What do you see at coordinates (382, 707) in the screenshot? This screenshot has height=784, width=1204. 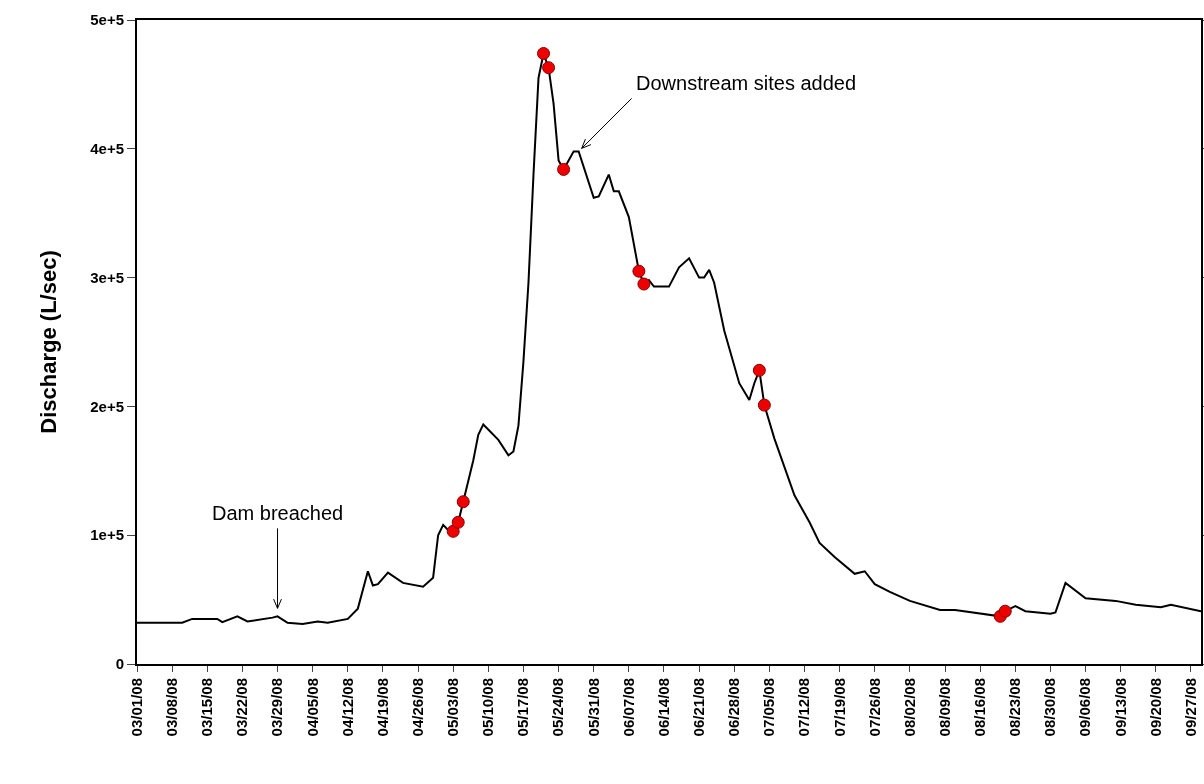 I see `x-tick-label: 04/19/08` at bounding box center [382, 707].